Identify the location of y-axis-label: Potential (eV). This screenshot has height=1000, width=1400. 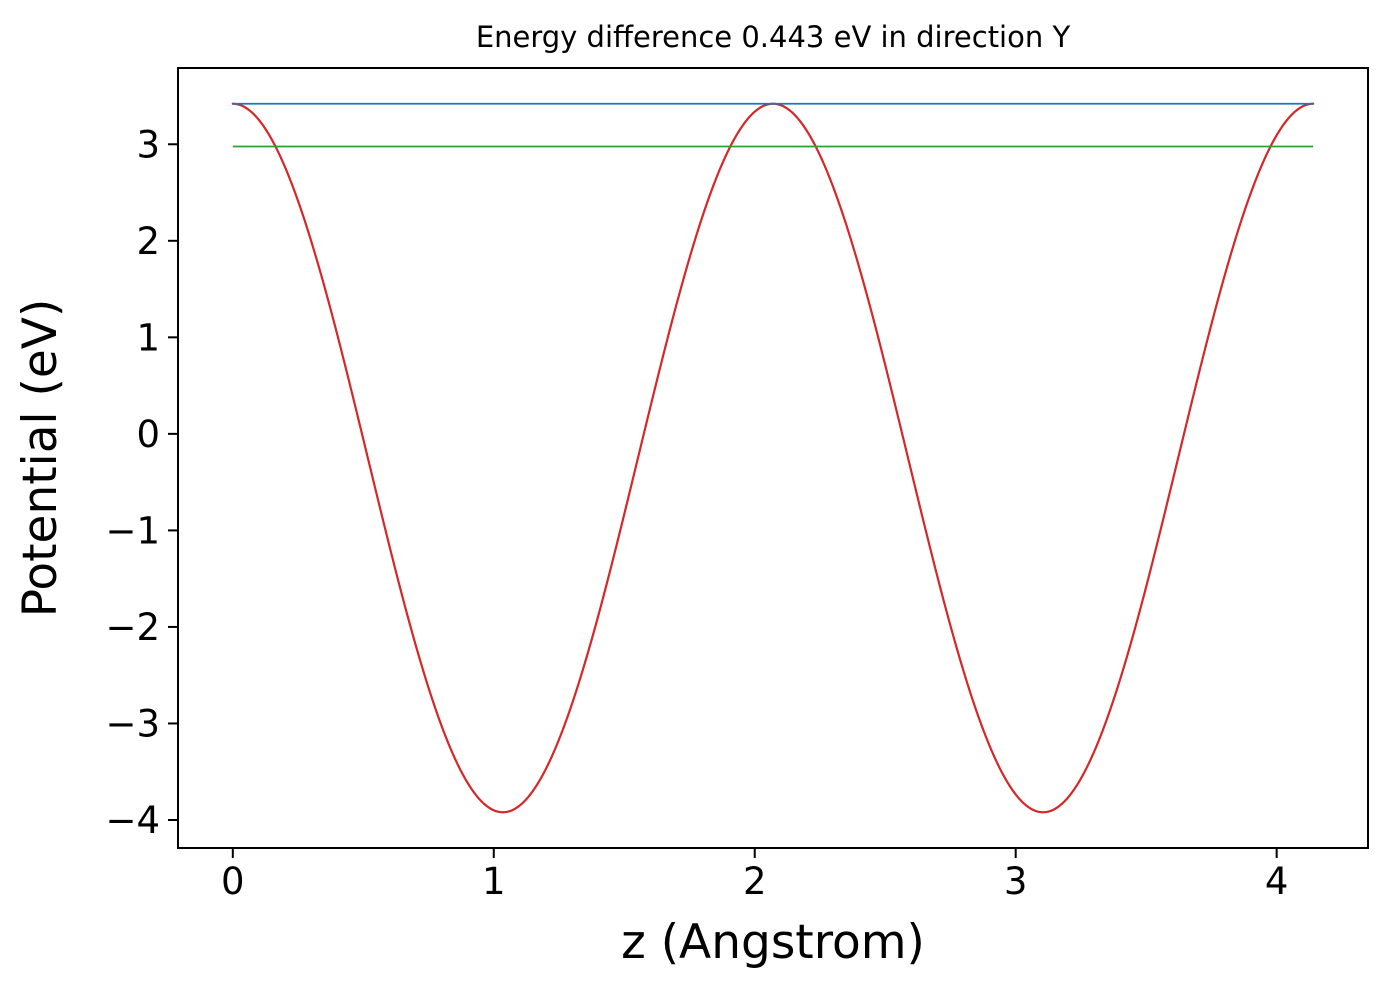
(40, 458).